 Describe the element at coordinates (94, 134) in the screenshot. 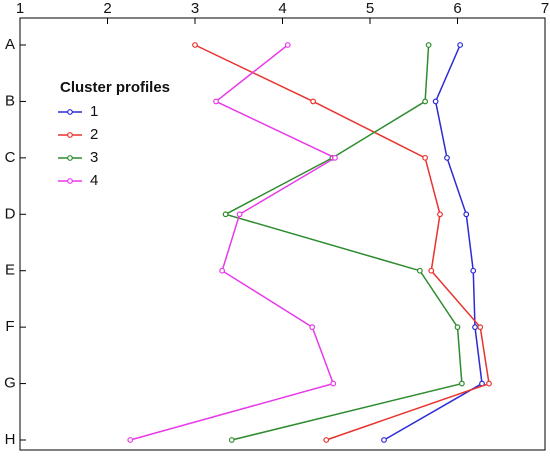

I see `legend-label: 2` at that location.